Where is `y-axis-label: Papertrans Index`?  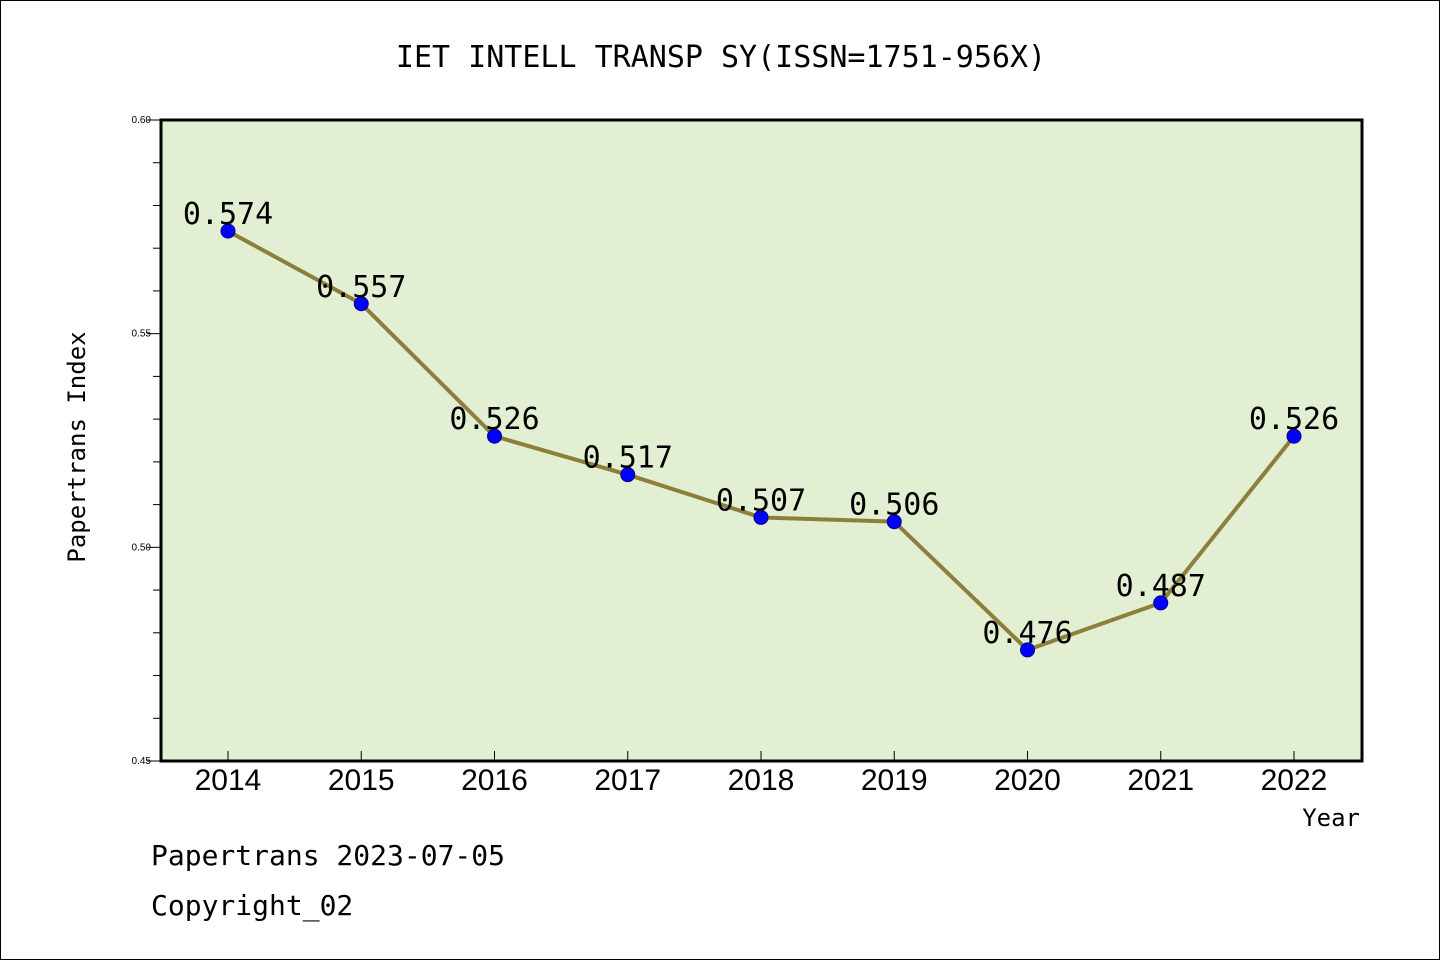 y-axis-label: Papertrans Index is located at coordinates (77, 446).